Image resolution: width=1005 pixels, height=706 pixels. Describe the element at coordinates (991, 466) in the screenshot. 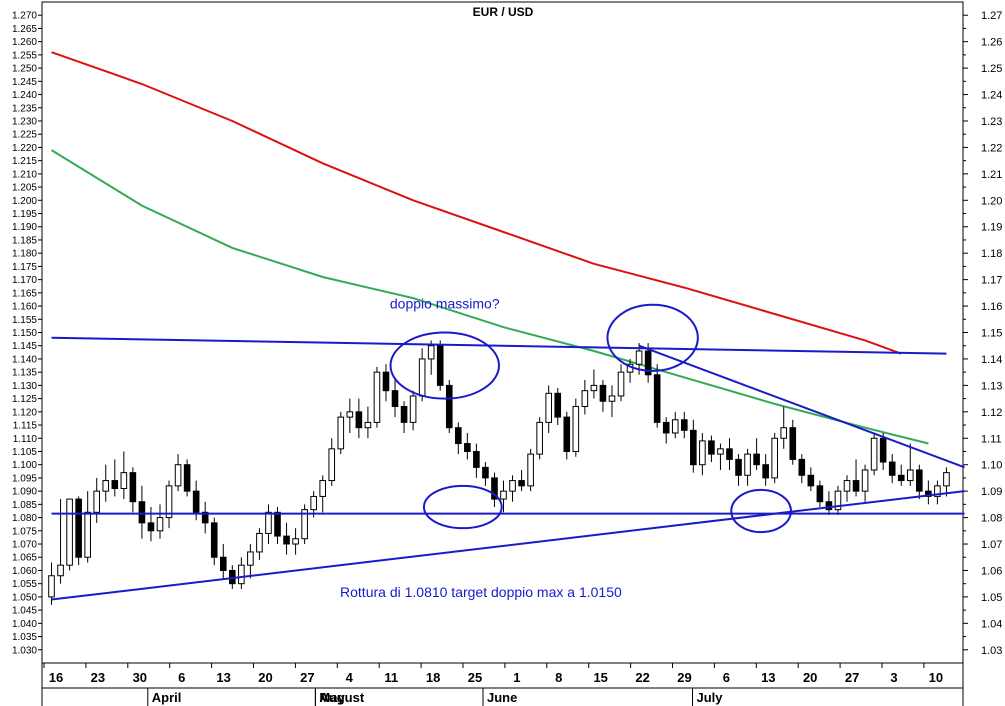

I see `y-right-tick-label: 1.10` at that location.